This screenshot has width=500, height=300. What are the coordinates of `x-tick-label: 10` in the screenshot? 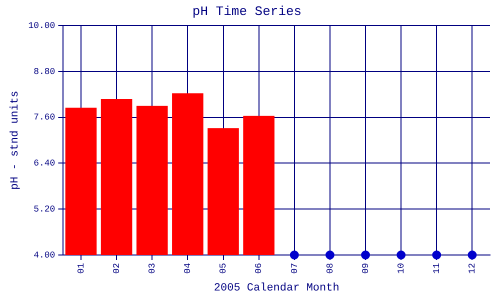 It's located at (401, 268).